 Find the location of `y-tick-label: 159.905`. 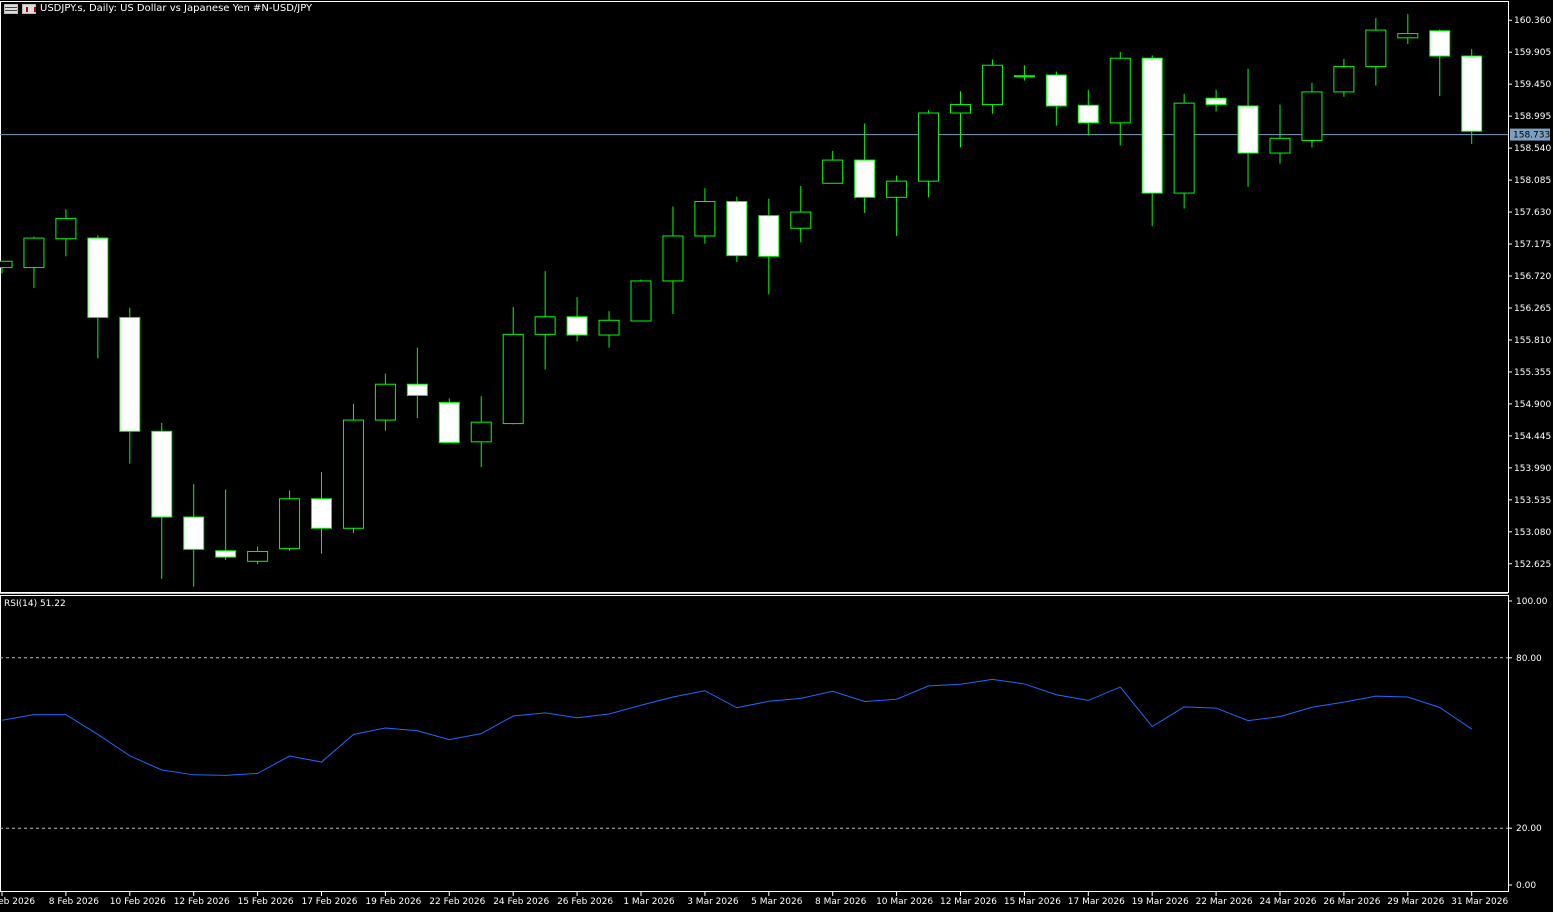

y-tick-label: 159.905 is located at coordinates (1532, 53).